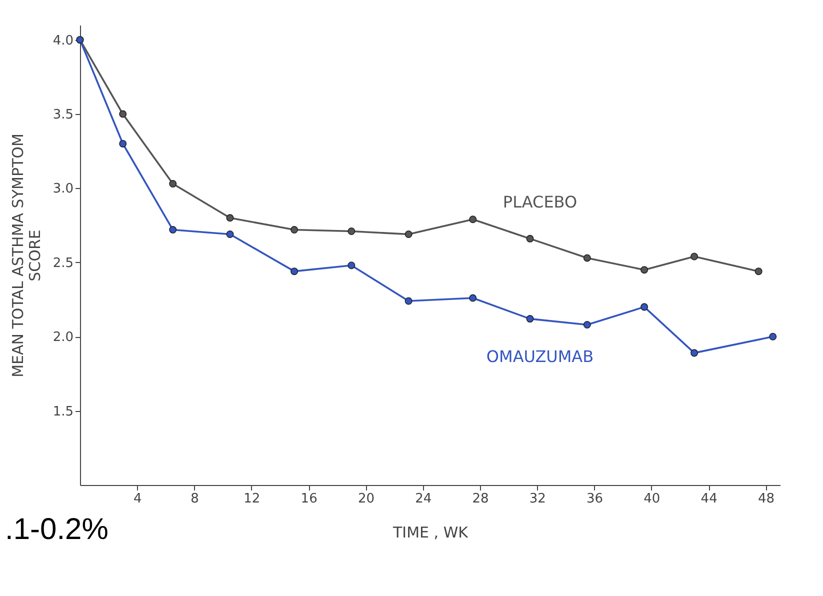 The height and width of the screenshot is (596, 823). I want to click on y-tick-label: 1.5, so click(63, 412).